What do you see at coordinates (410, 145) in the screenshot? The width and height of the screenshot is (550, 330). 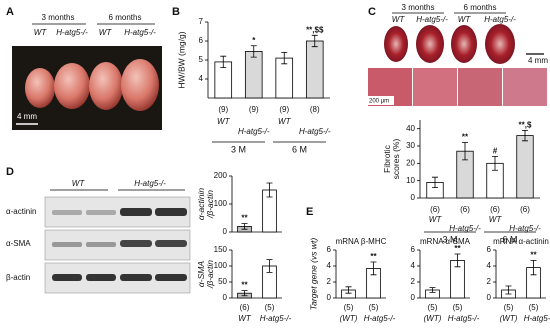 I see `y-tick-label: 30` at bounding box center [410, 145].